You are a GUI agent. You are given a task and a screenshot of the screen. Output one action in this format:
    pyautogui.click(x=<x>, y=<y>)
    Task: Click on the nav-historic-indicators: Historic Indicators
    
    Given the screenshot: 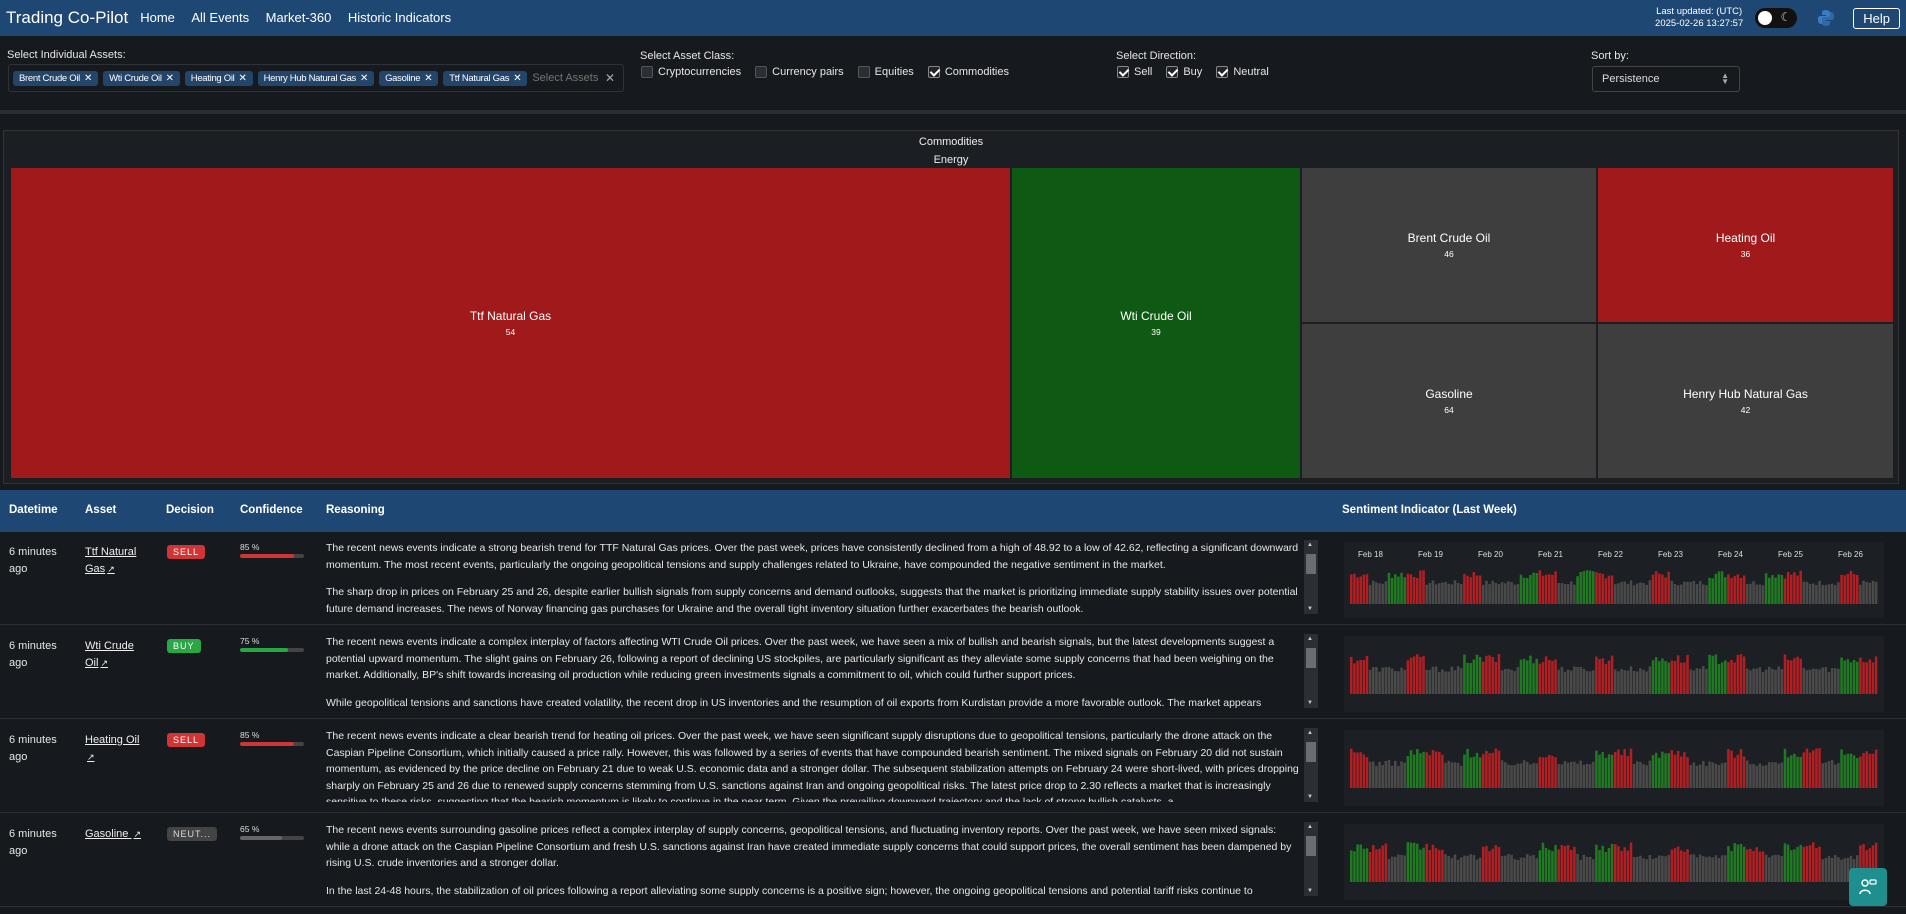 What is the action you would take?
    pyautogui.click(x=399, y=17)
    